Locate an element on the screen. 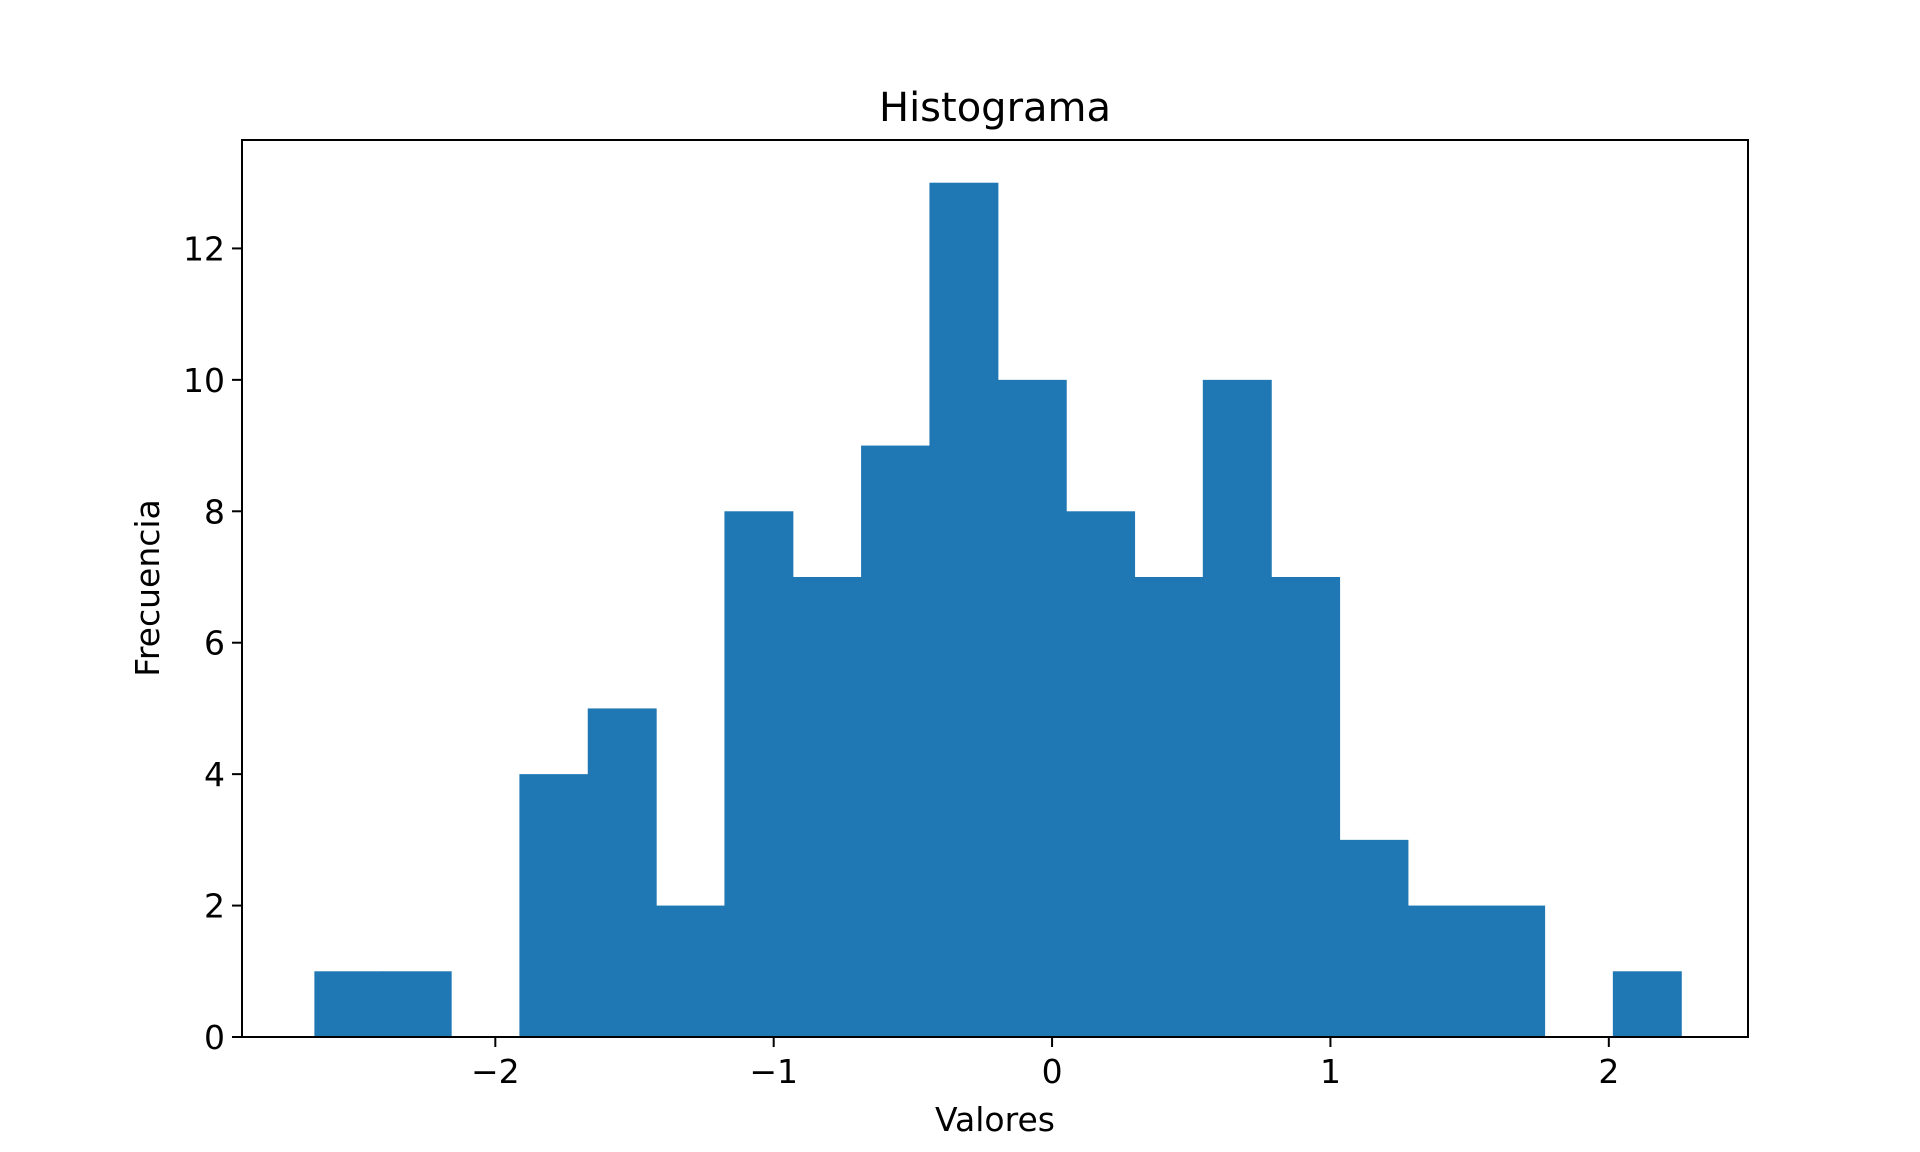 The image size is (1920, 1152). y-ticks-group: 0 2 4 6 8 10 12 is located at coordinates (212, 643).